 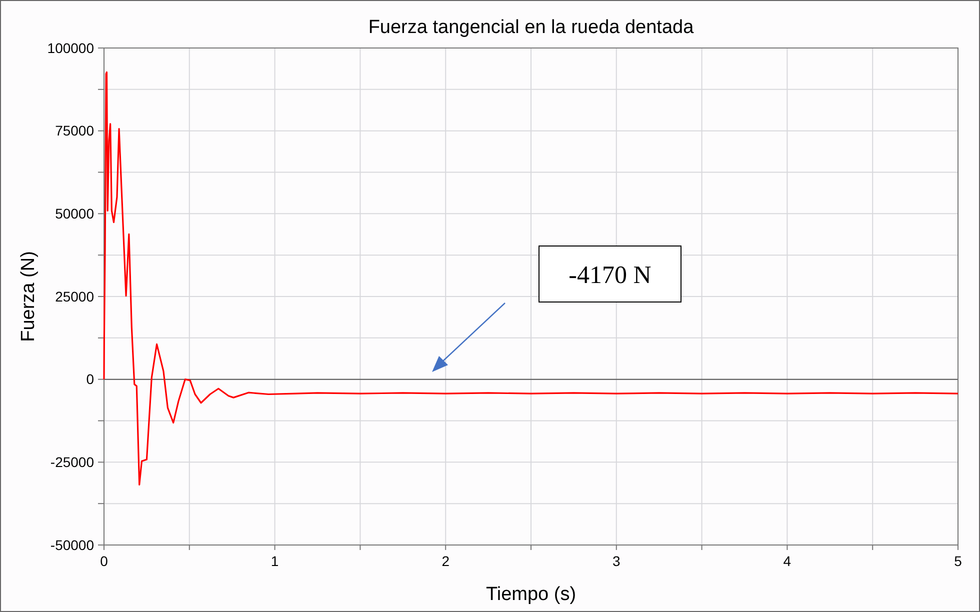 What do you see at coordinates (531, 594) in the screenshot?
I see `x-axis-title: Tiempo (s)` at bounding box center [531, 594].